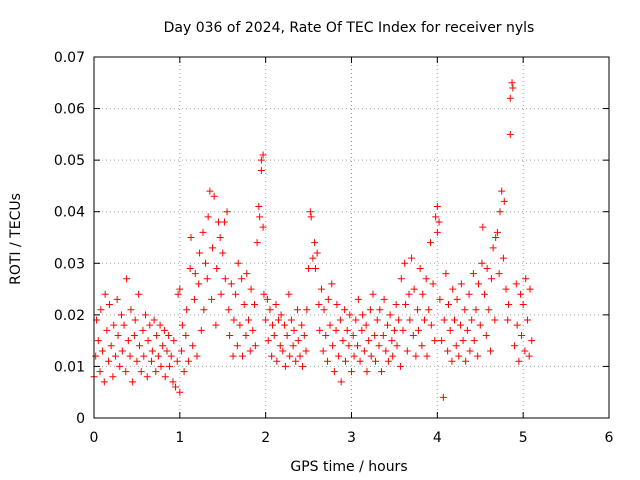  I want to click on x-tick-label: 3, so click(351, 438).